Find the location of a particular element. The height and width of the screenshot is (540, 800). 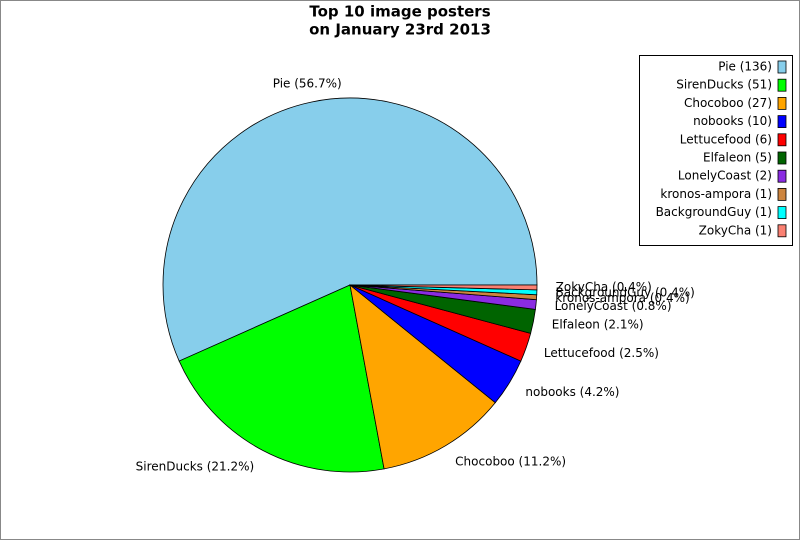

slice-label: ZokyCha (0.4%) is located at coordinates (604, 287).